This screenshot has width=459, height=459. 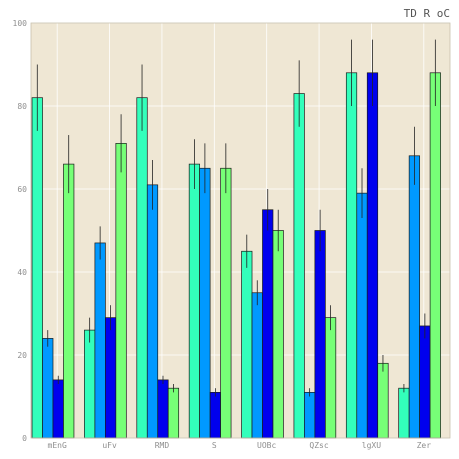 I want to click on x-tick-label: QZsc, so click(x=318, y=445).